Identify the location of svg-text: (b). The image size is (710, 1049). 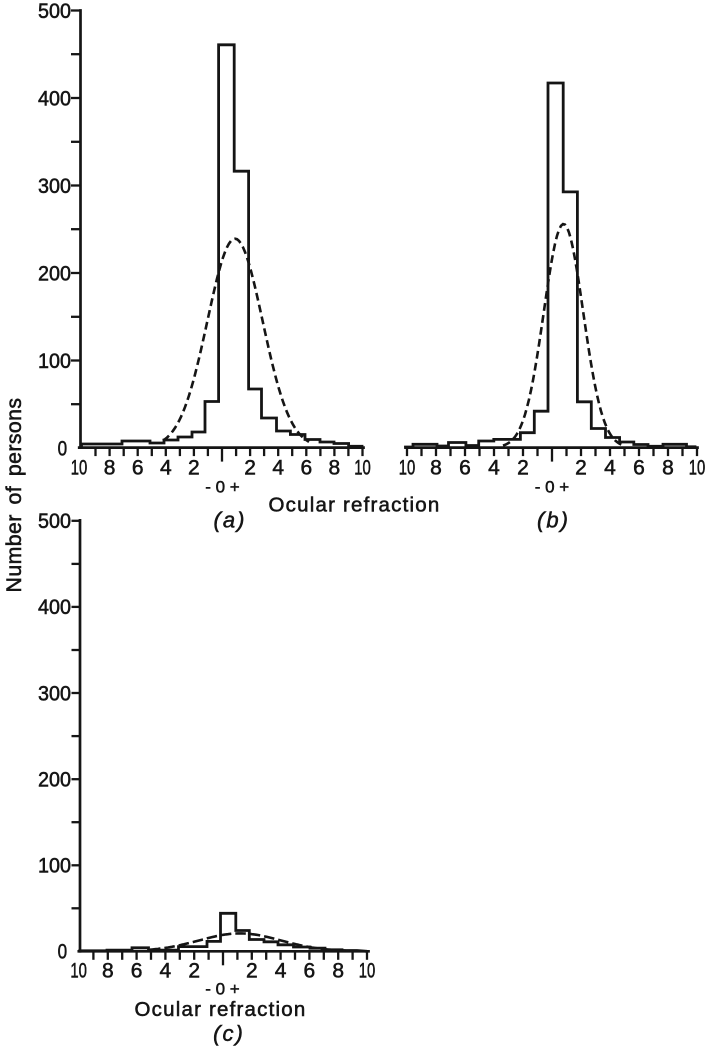
(553, 520).